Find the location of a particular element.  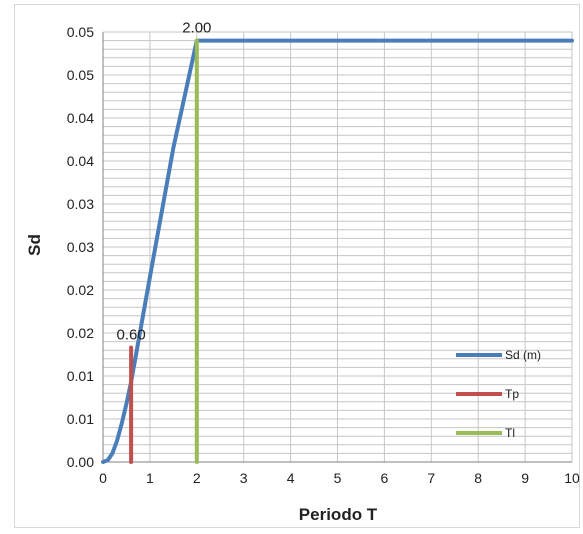

x-tick-label: 5 is located at coordinates (338, 478).